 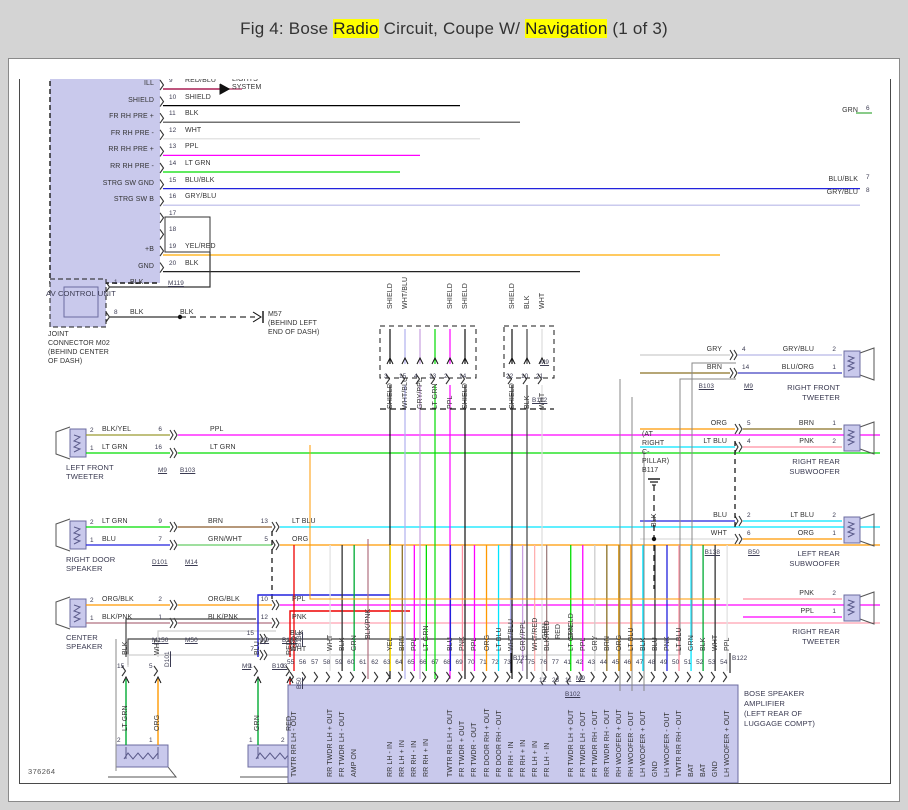 What do you see at coordinates (257, 723) in the screenshot?
I see `bottom-device-wirelabel-1-0: GRN` at bounding box center [257, 723].